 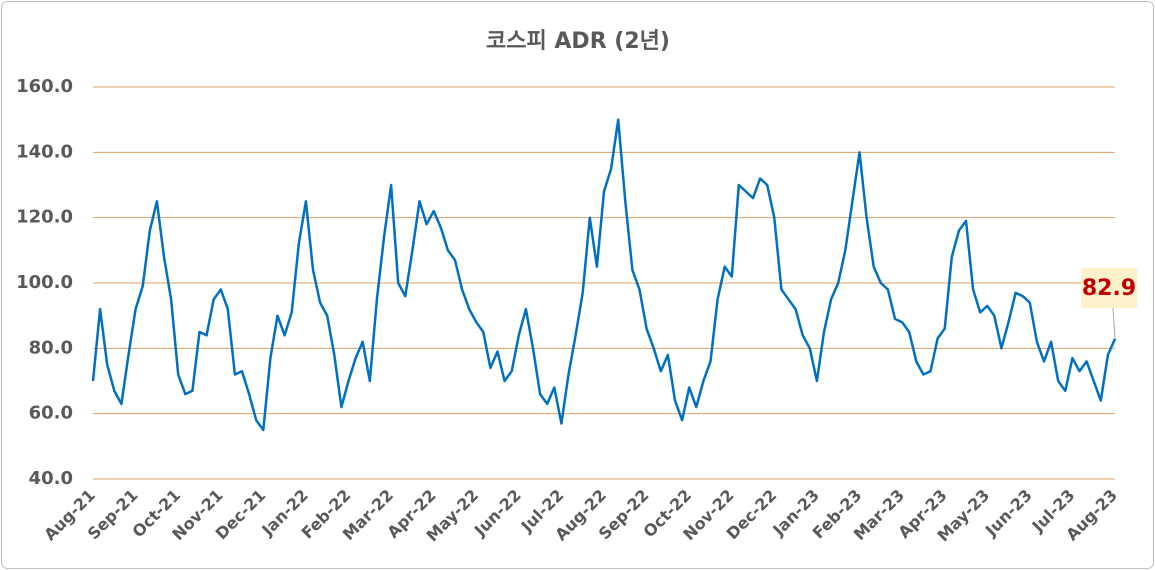 I want to click on y-tick-label: 100.0, so click(x=44, y=282).